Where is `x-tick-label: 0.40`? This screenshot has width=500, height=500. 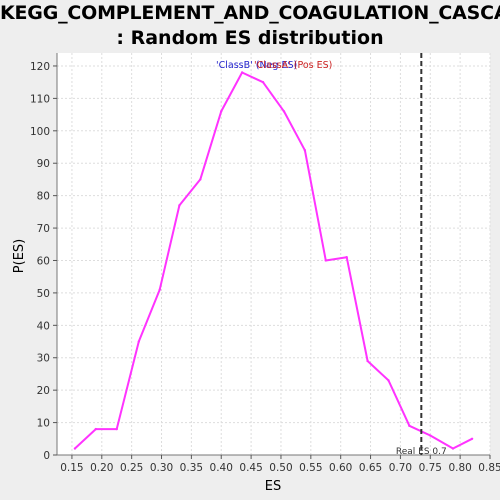 x-tick-label: 0.40 is located at coordinates (221, 468).